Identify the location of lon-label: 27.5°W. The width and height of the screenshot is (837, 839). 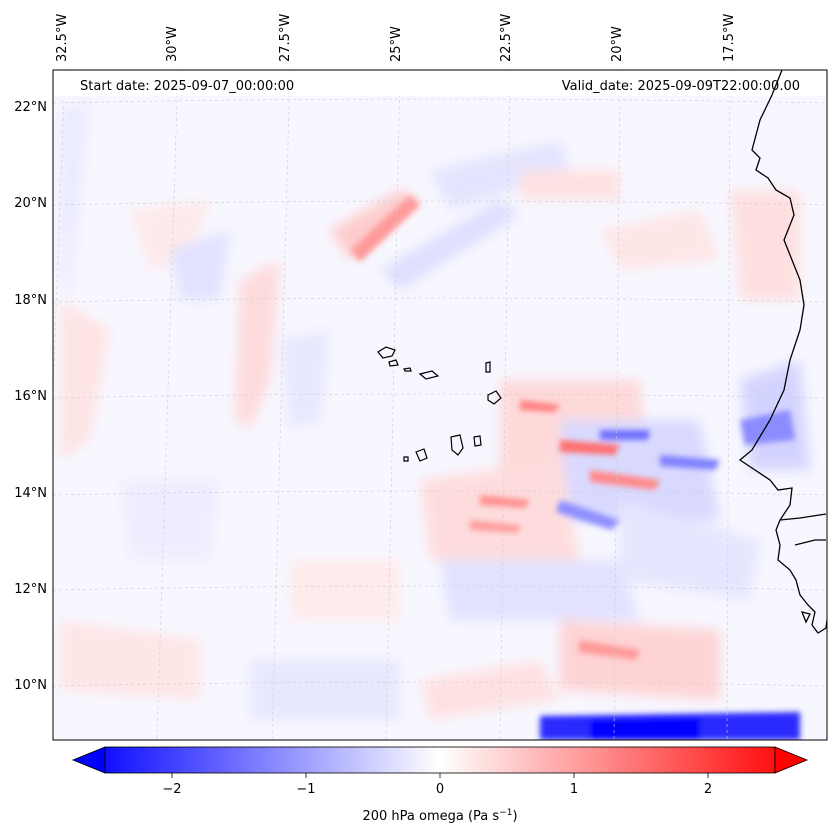
(285, 38).